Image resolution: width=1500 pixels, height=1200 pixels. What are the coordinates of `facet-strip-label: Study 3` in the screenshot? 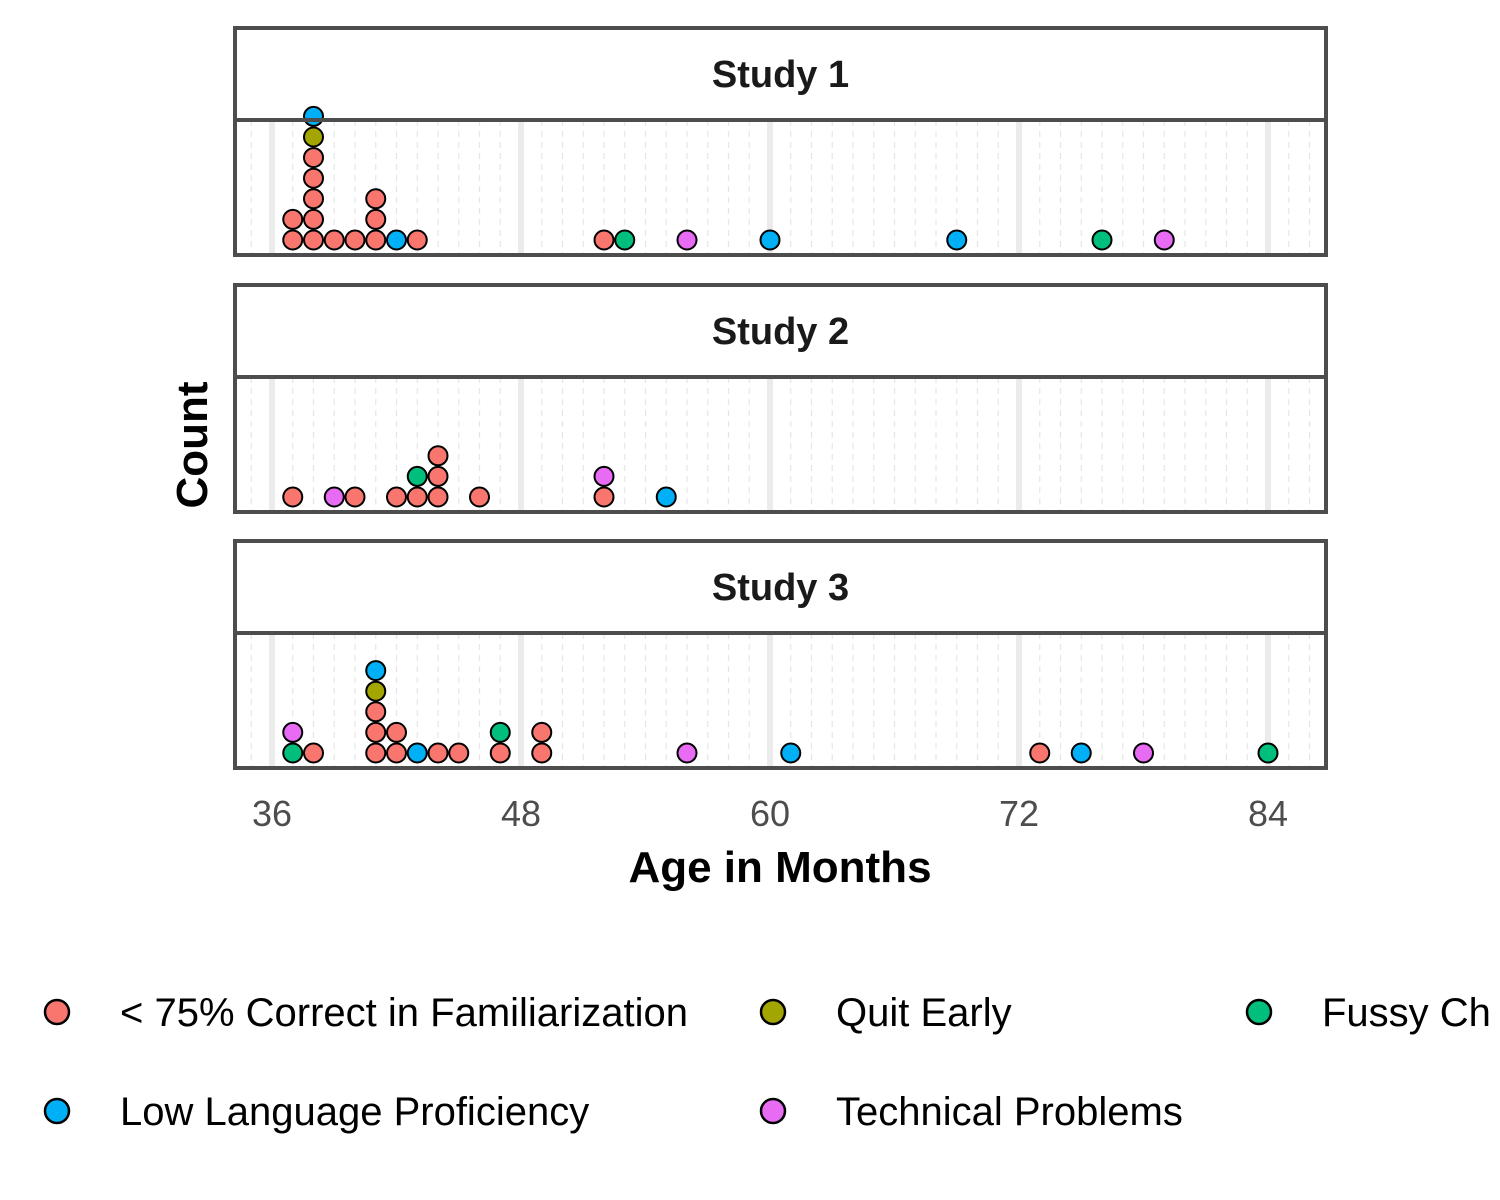 It's located at (780, 588).